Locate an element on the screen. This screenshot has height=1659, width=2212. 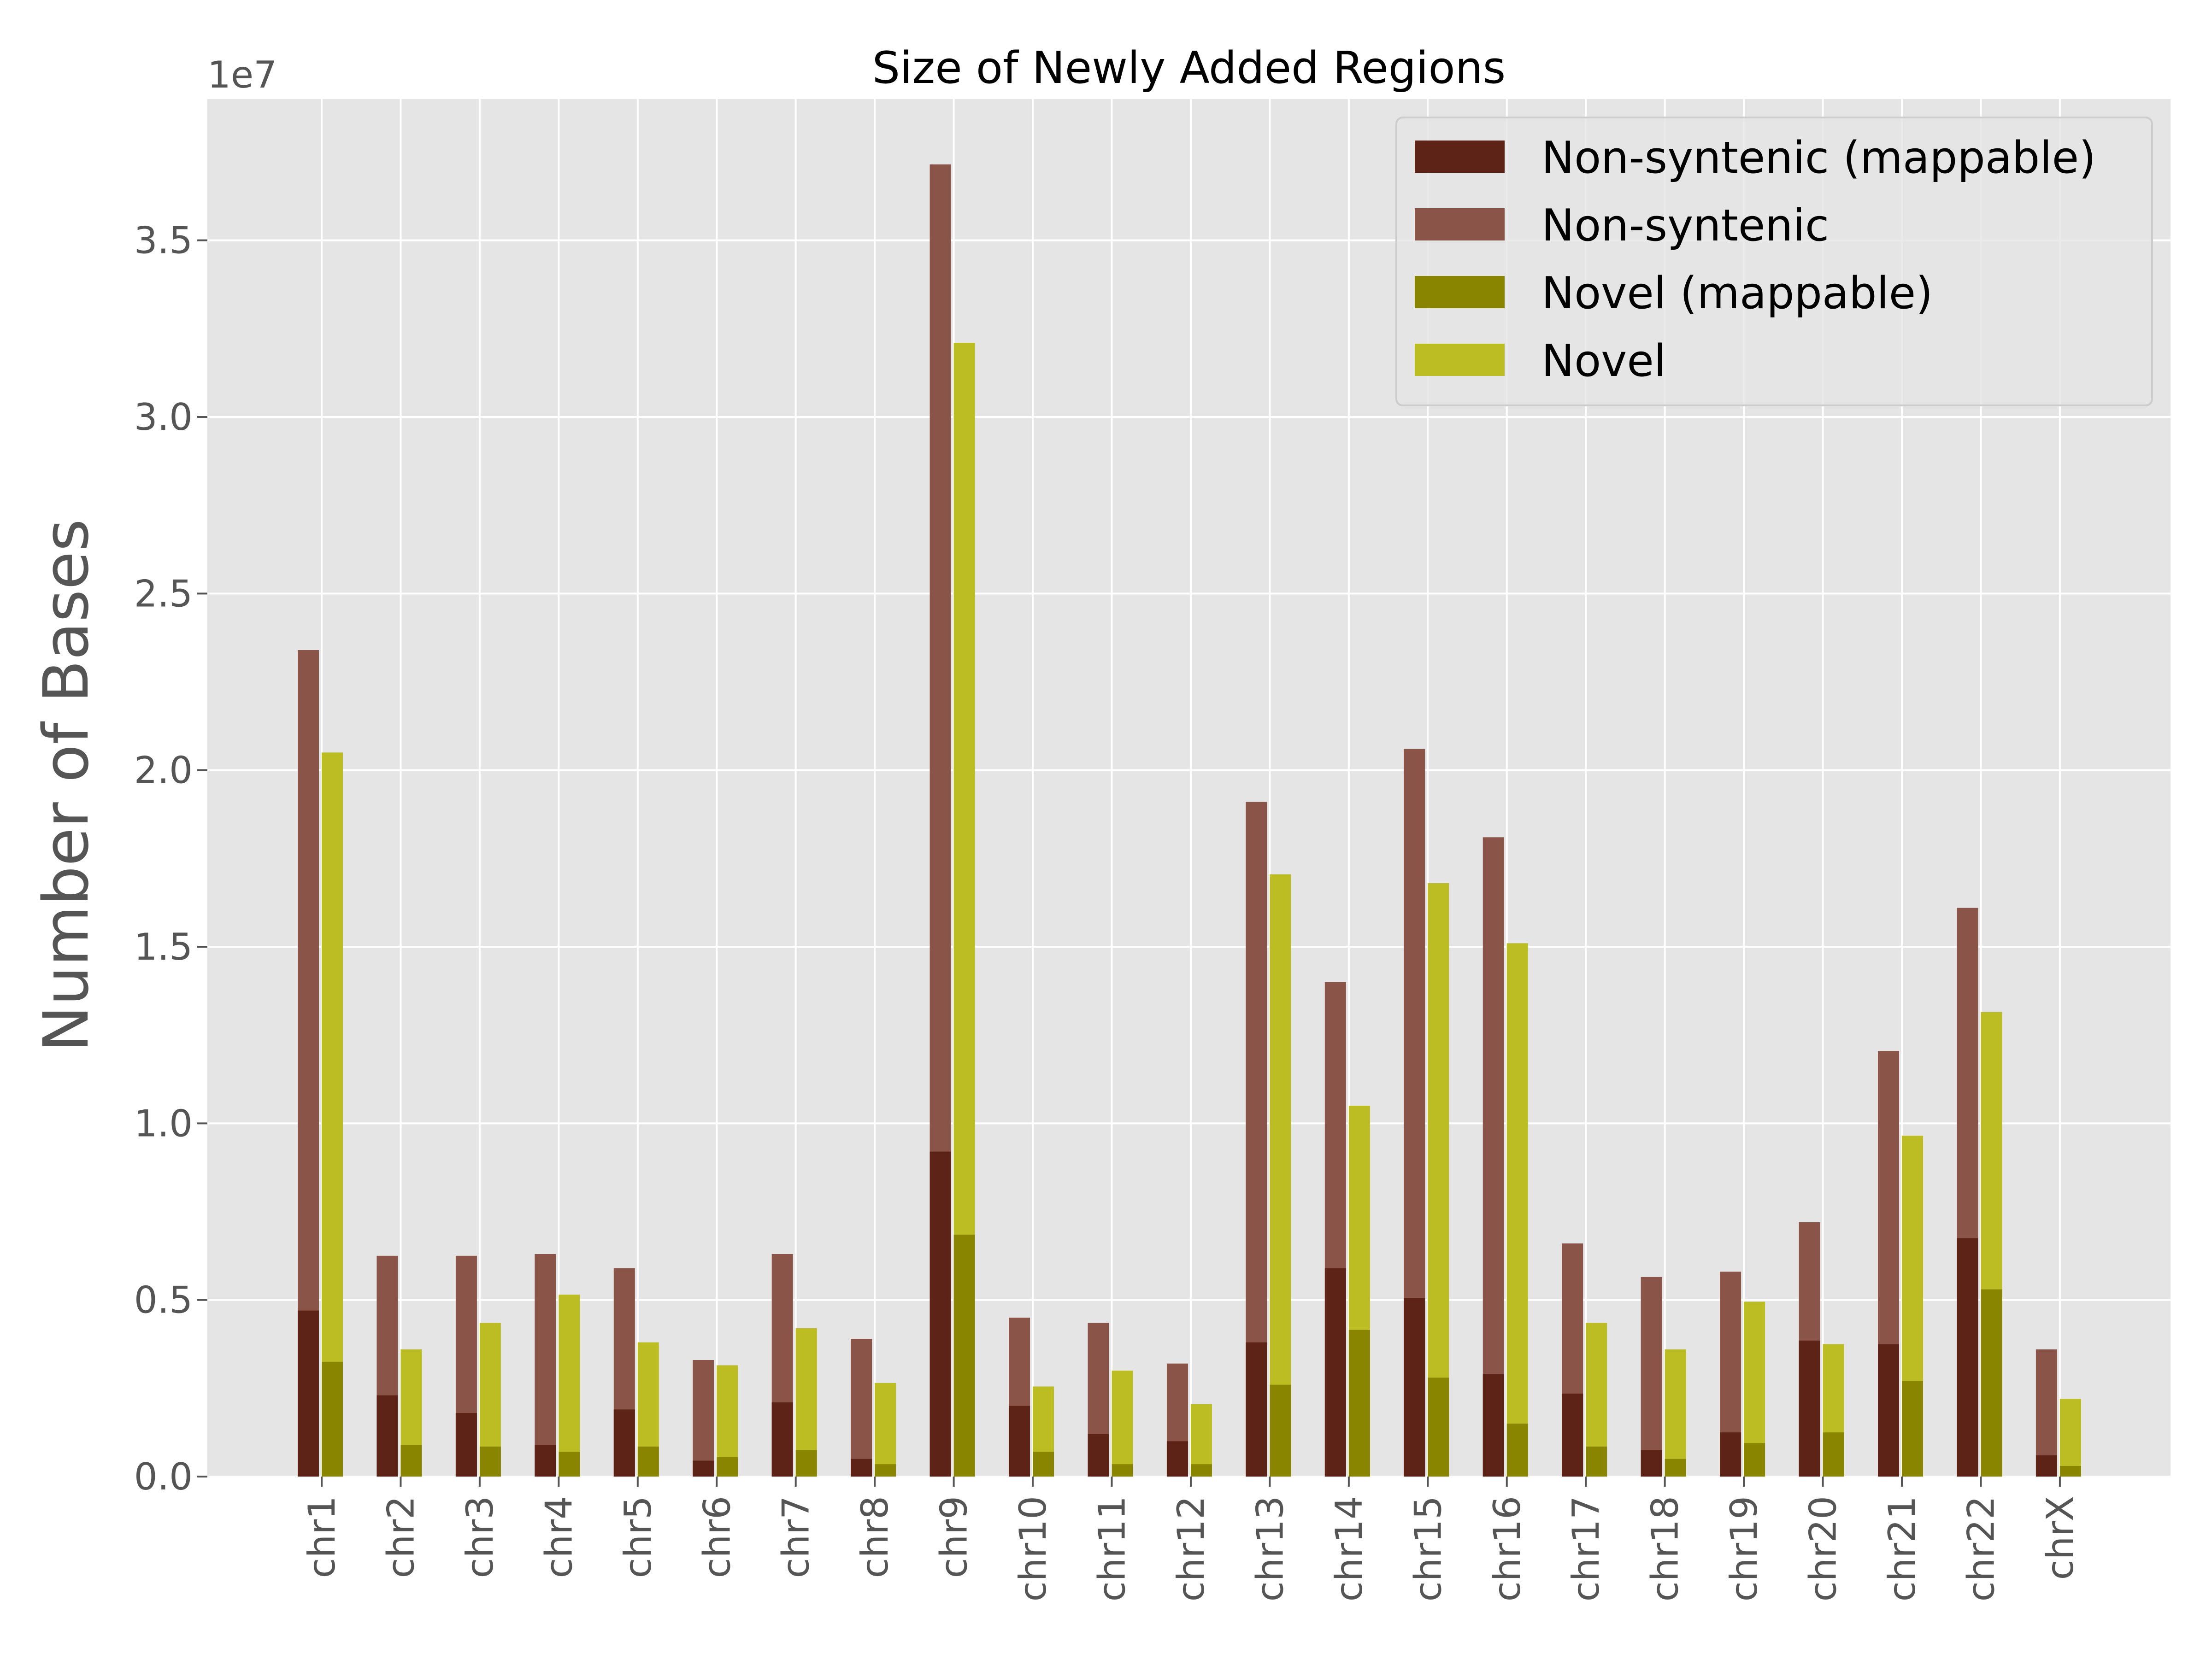
bar-chr4-non-syntenic is located at coordinates (545, 1365).